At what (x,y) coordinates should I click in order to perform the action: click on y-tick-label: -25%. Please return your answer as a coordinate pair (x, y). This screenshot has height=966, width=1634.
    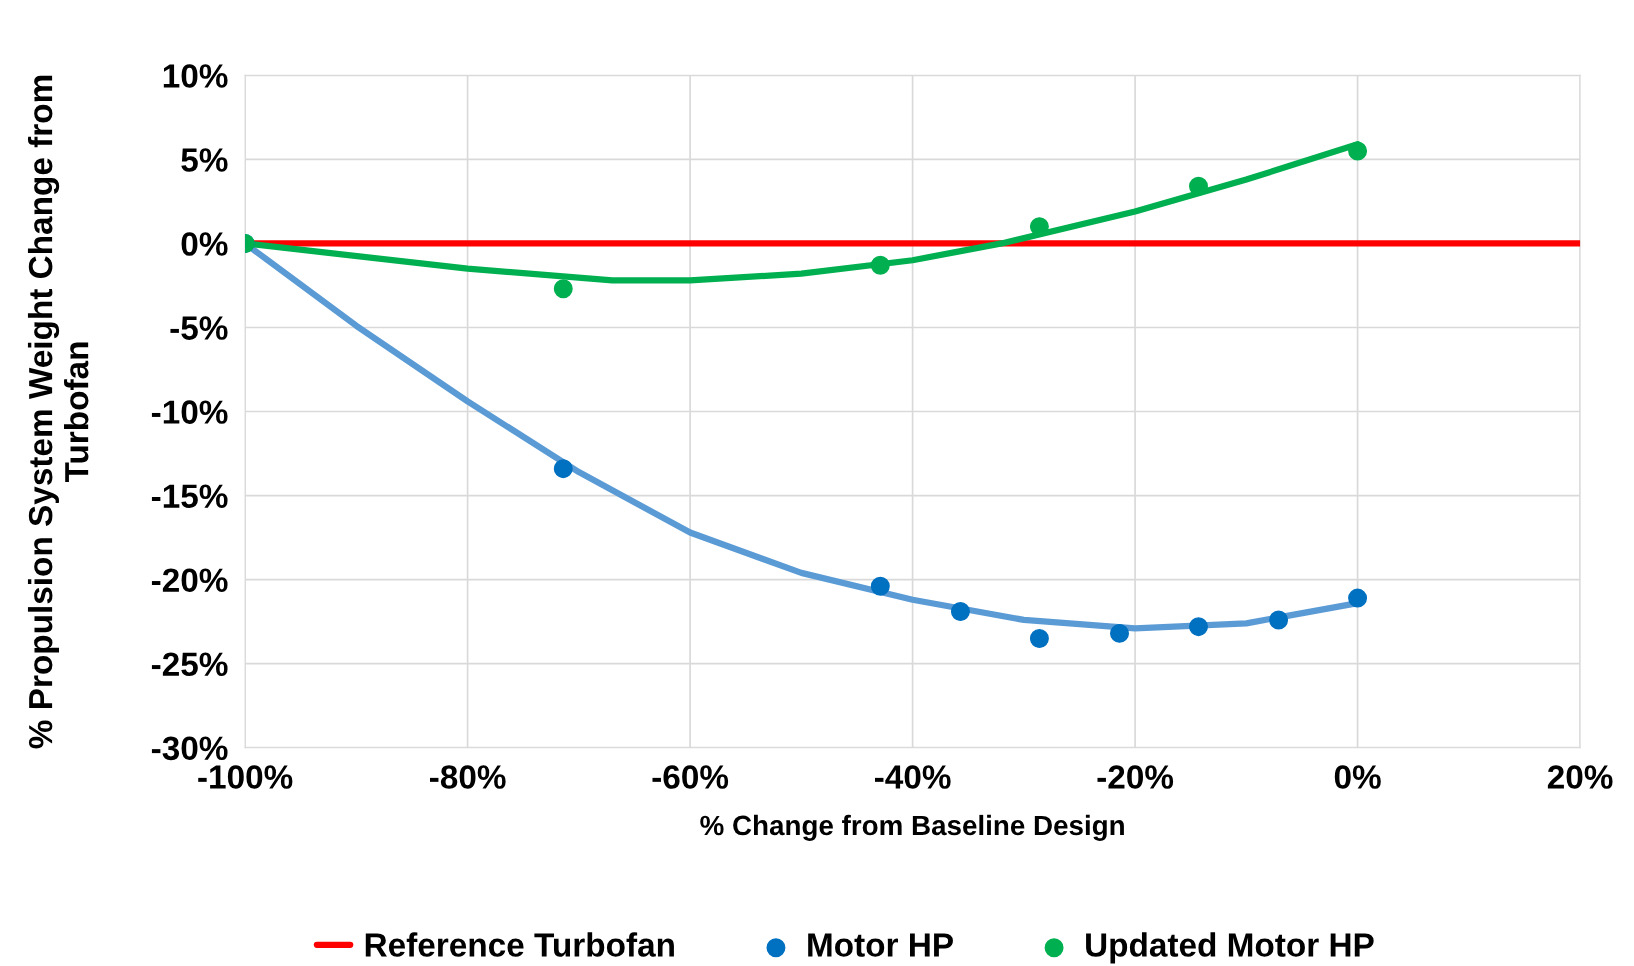
    Looking at the image, I should click on (189, 664).